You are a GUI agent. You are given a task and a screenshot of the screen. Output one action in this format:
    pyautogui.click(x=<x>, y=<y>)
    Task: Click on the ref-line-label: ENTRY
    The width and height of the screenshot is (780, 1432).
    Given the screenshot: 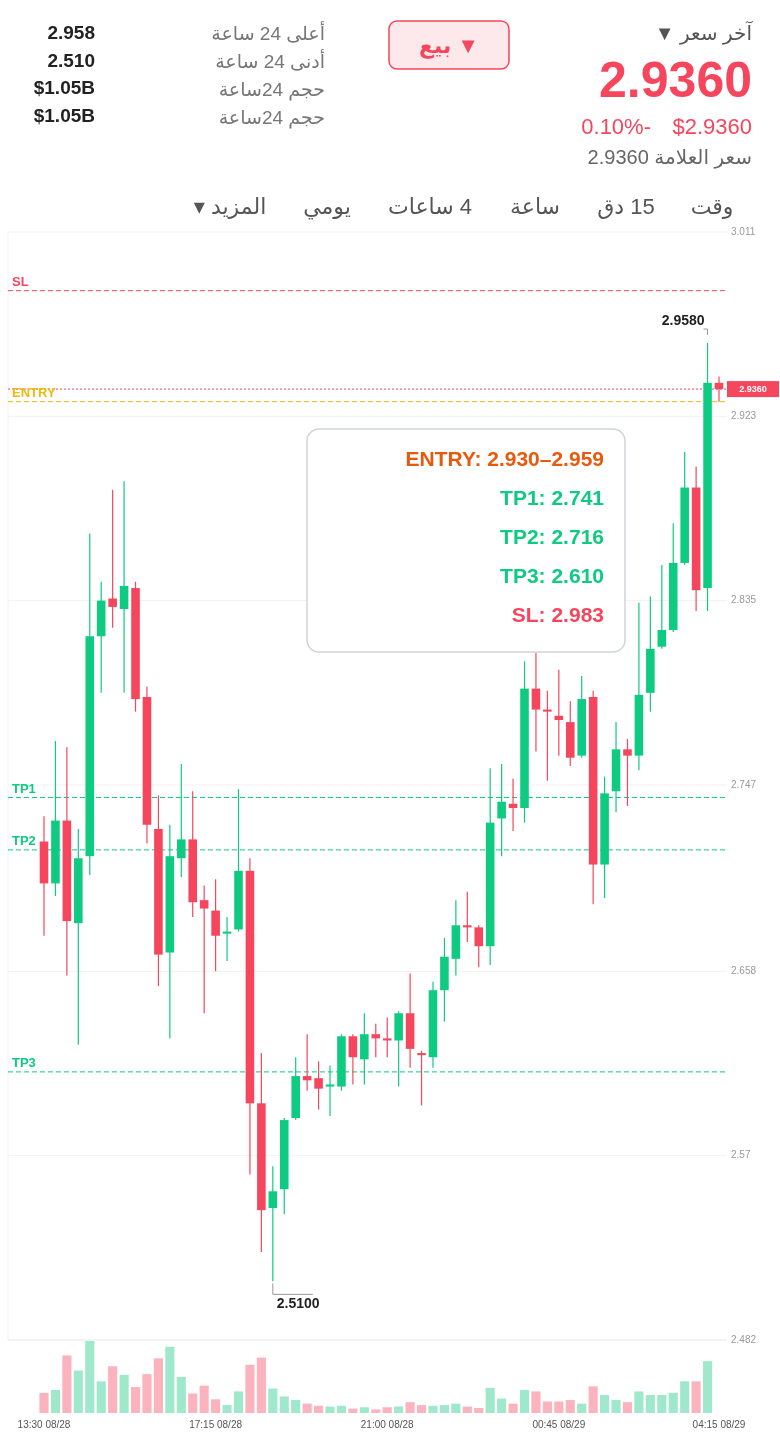 What is the action you would take?
    pyautogui.click(x=34, y=392)
    